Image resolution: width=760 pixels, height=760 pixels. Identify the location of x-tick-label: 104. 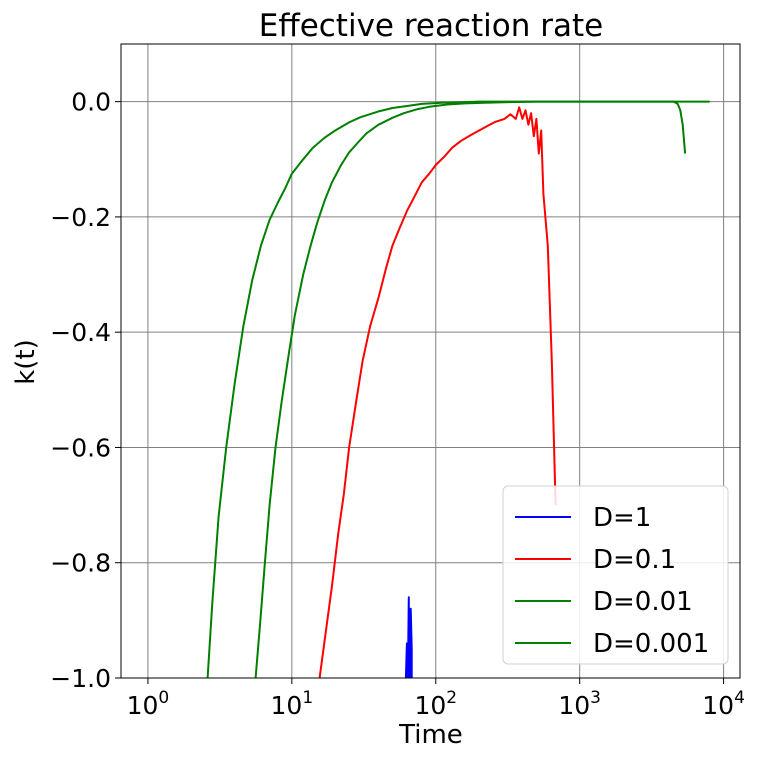
(723, 704).